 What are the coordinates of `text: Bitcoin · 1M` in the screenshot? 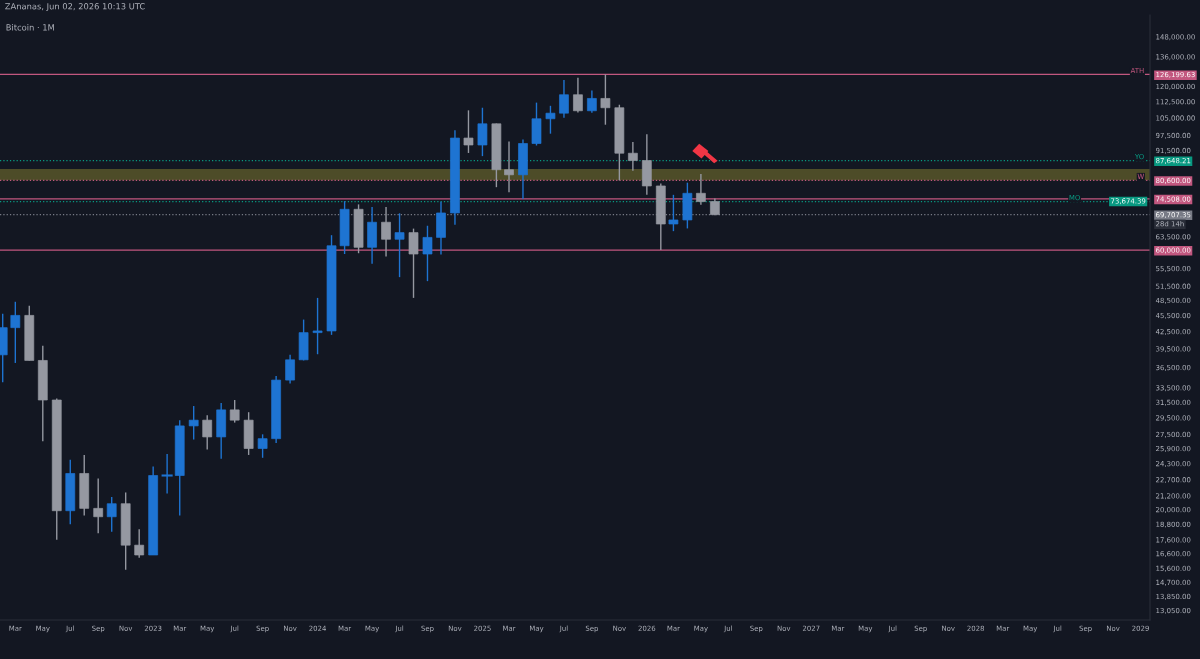 It's located at (30, 27).